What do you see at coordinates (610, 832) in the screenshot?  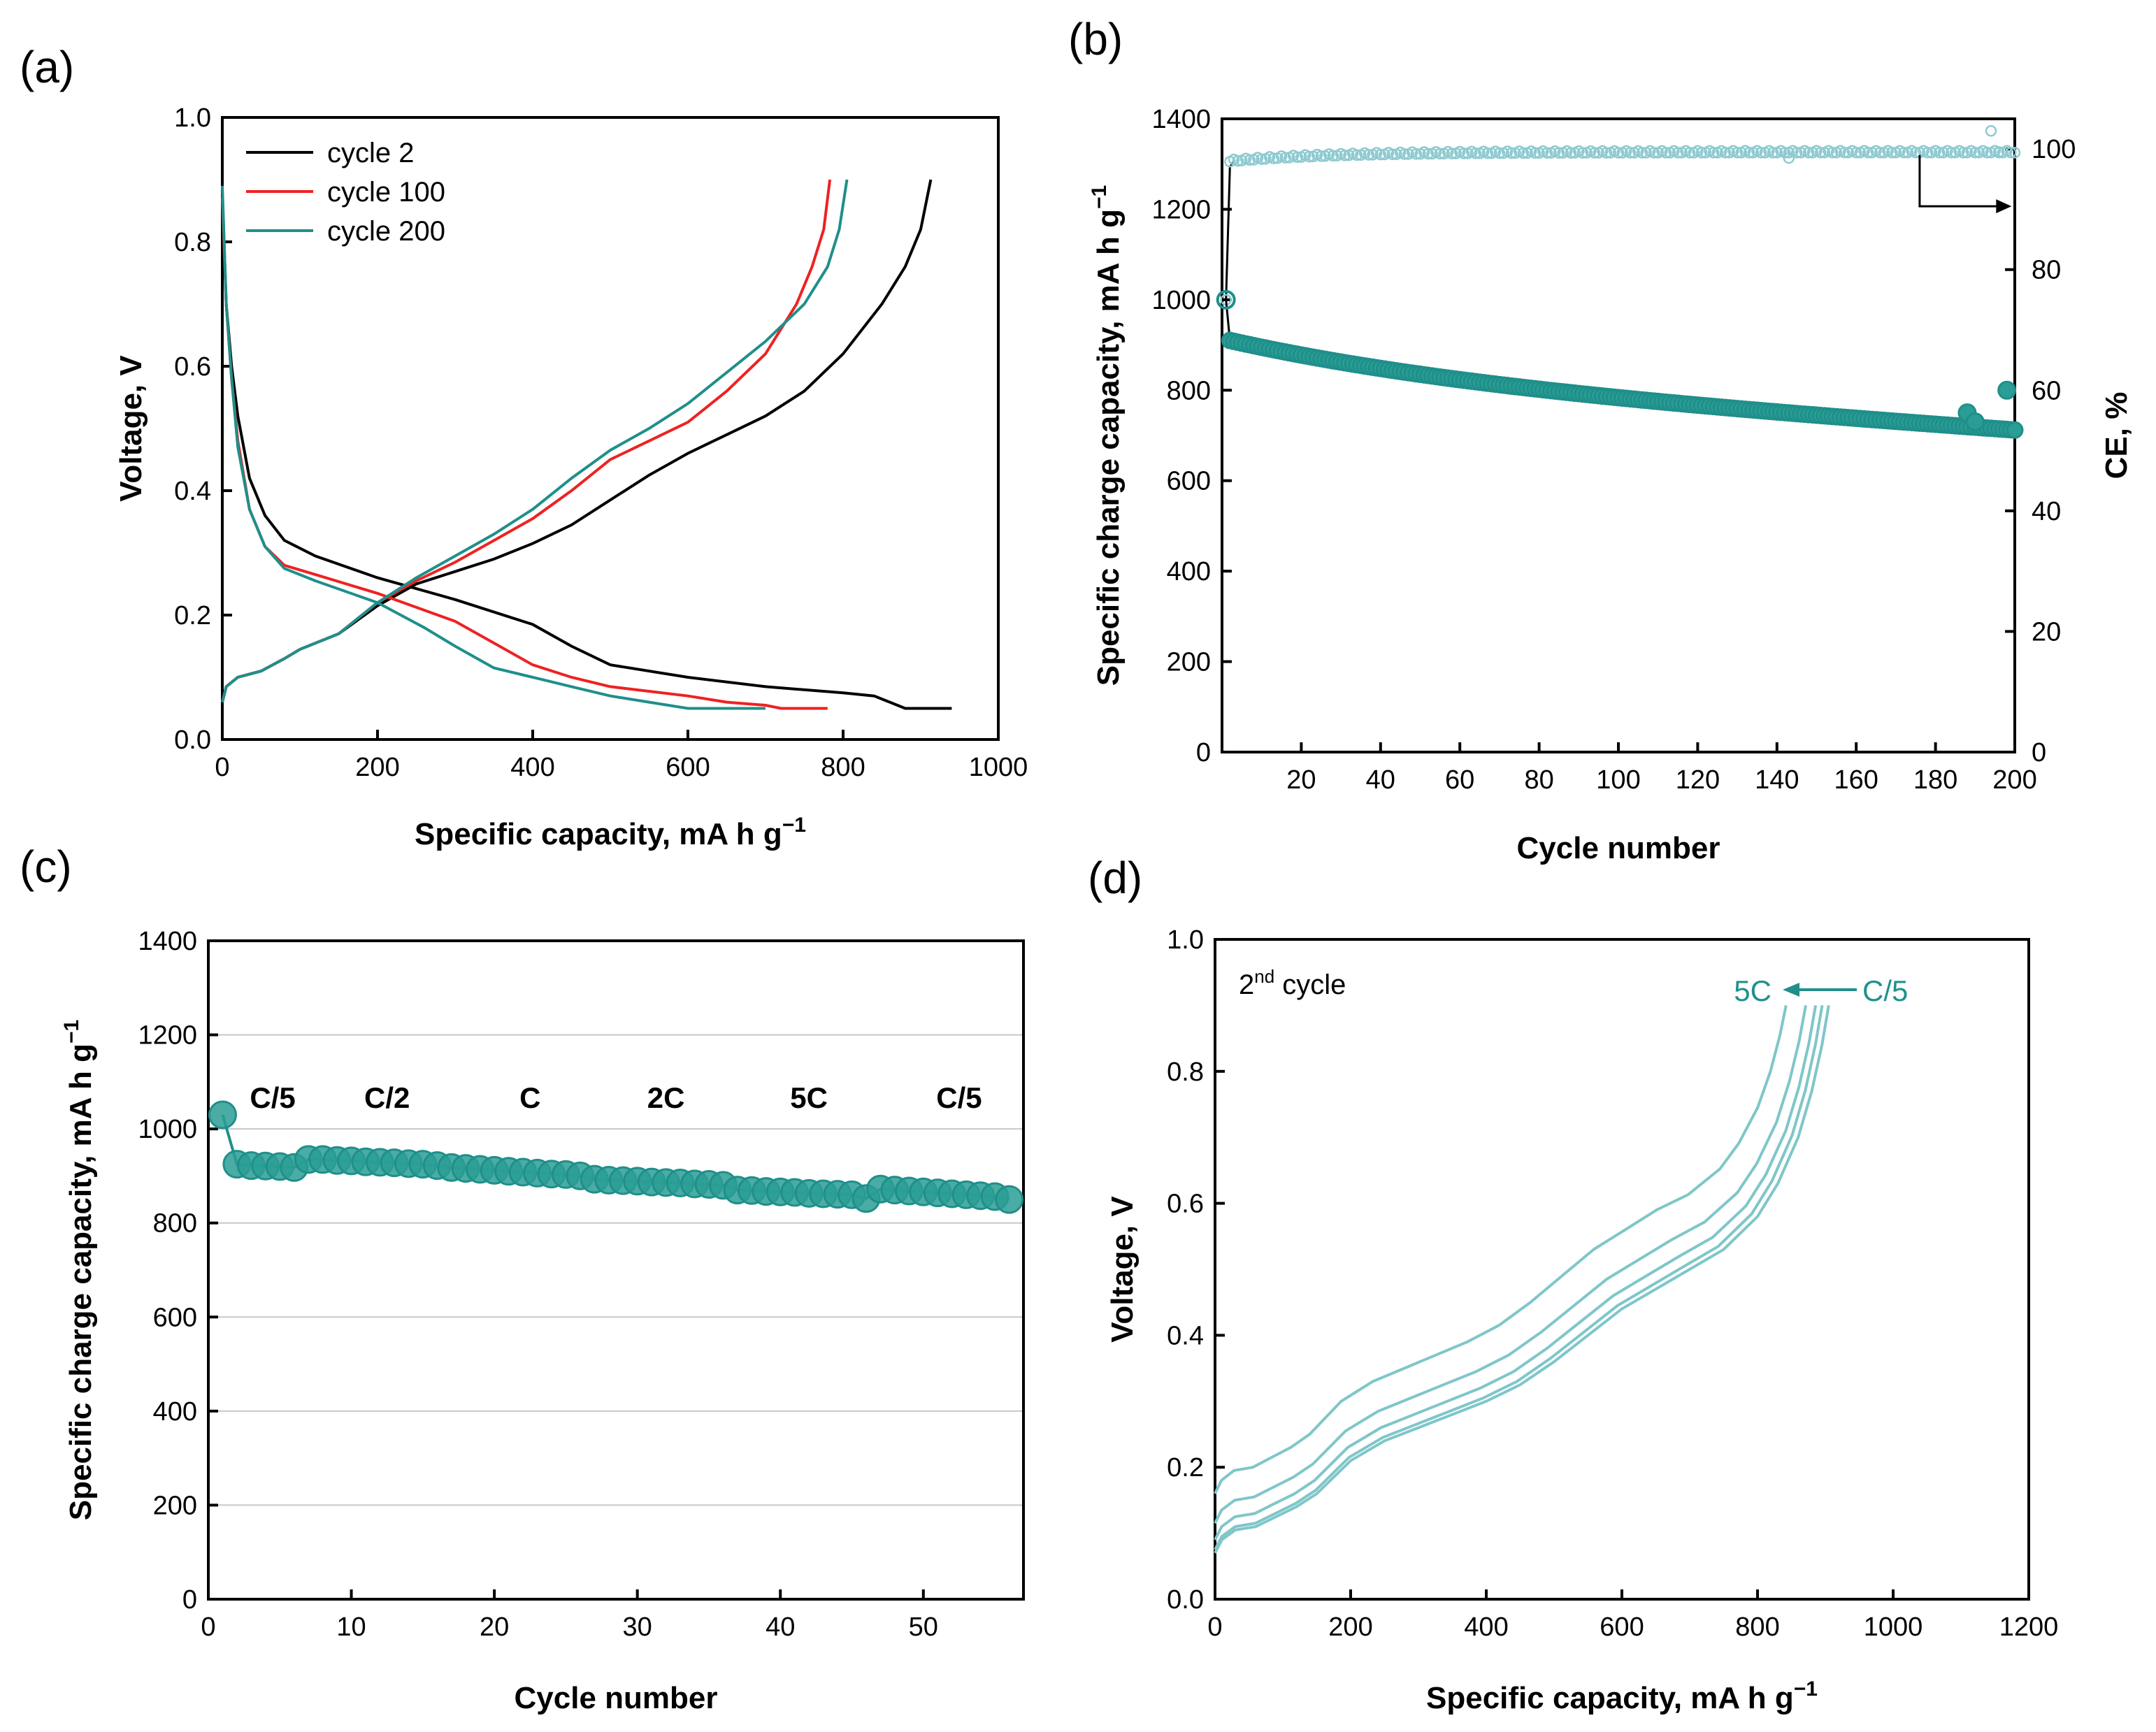 I see `x-axis-title-a: Specific capacity, mA h g−1` at bounding box center [610, 832].